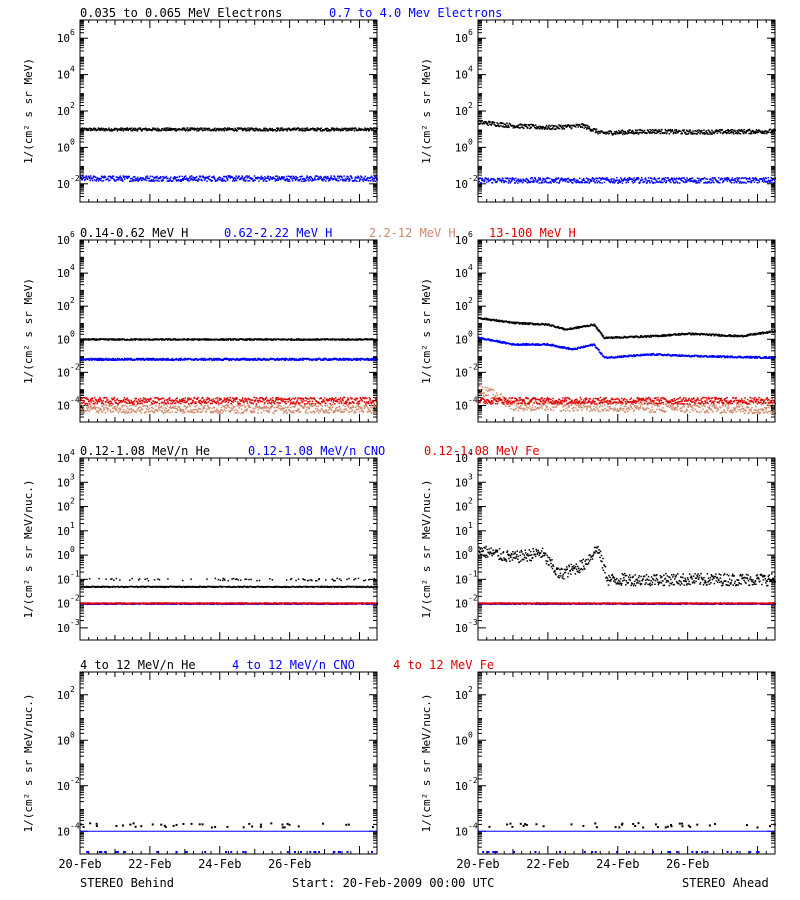 The width and height of the screenshot is (800, 900). I want to click on y-tick-label: 10, so click(461, 75).